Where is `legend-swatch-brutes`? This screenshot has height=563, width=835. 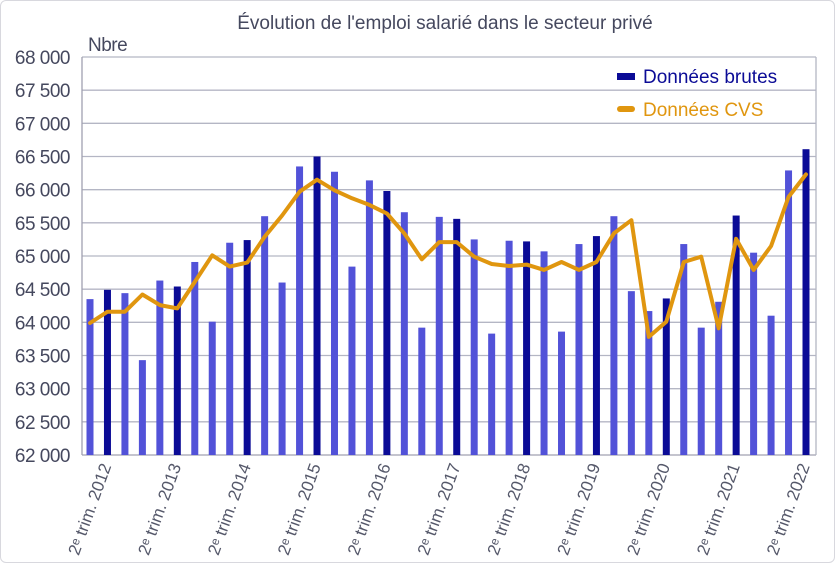
legend-swatch-brutes is located at coordinates (626, 76).